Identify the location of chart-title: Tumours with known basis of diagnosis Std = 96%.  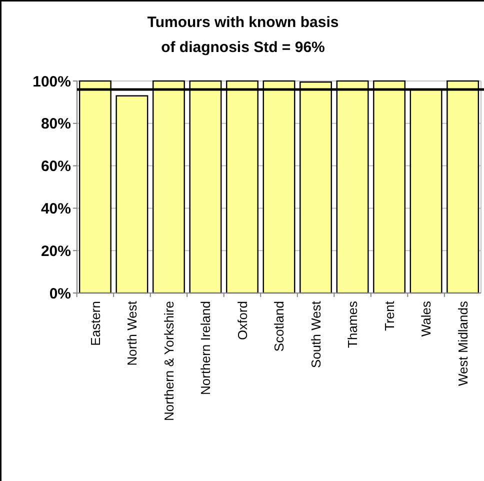
(243, 35).